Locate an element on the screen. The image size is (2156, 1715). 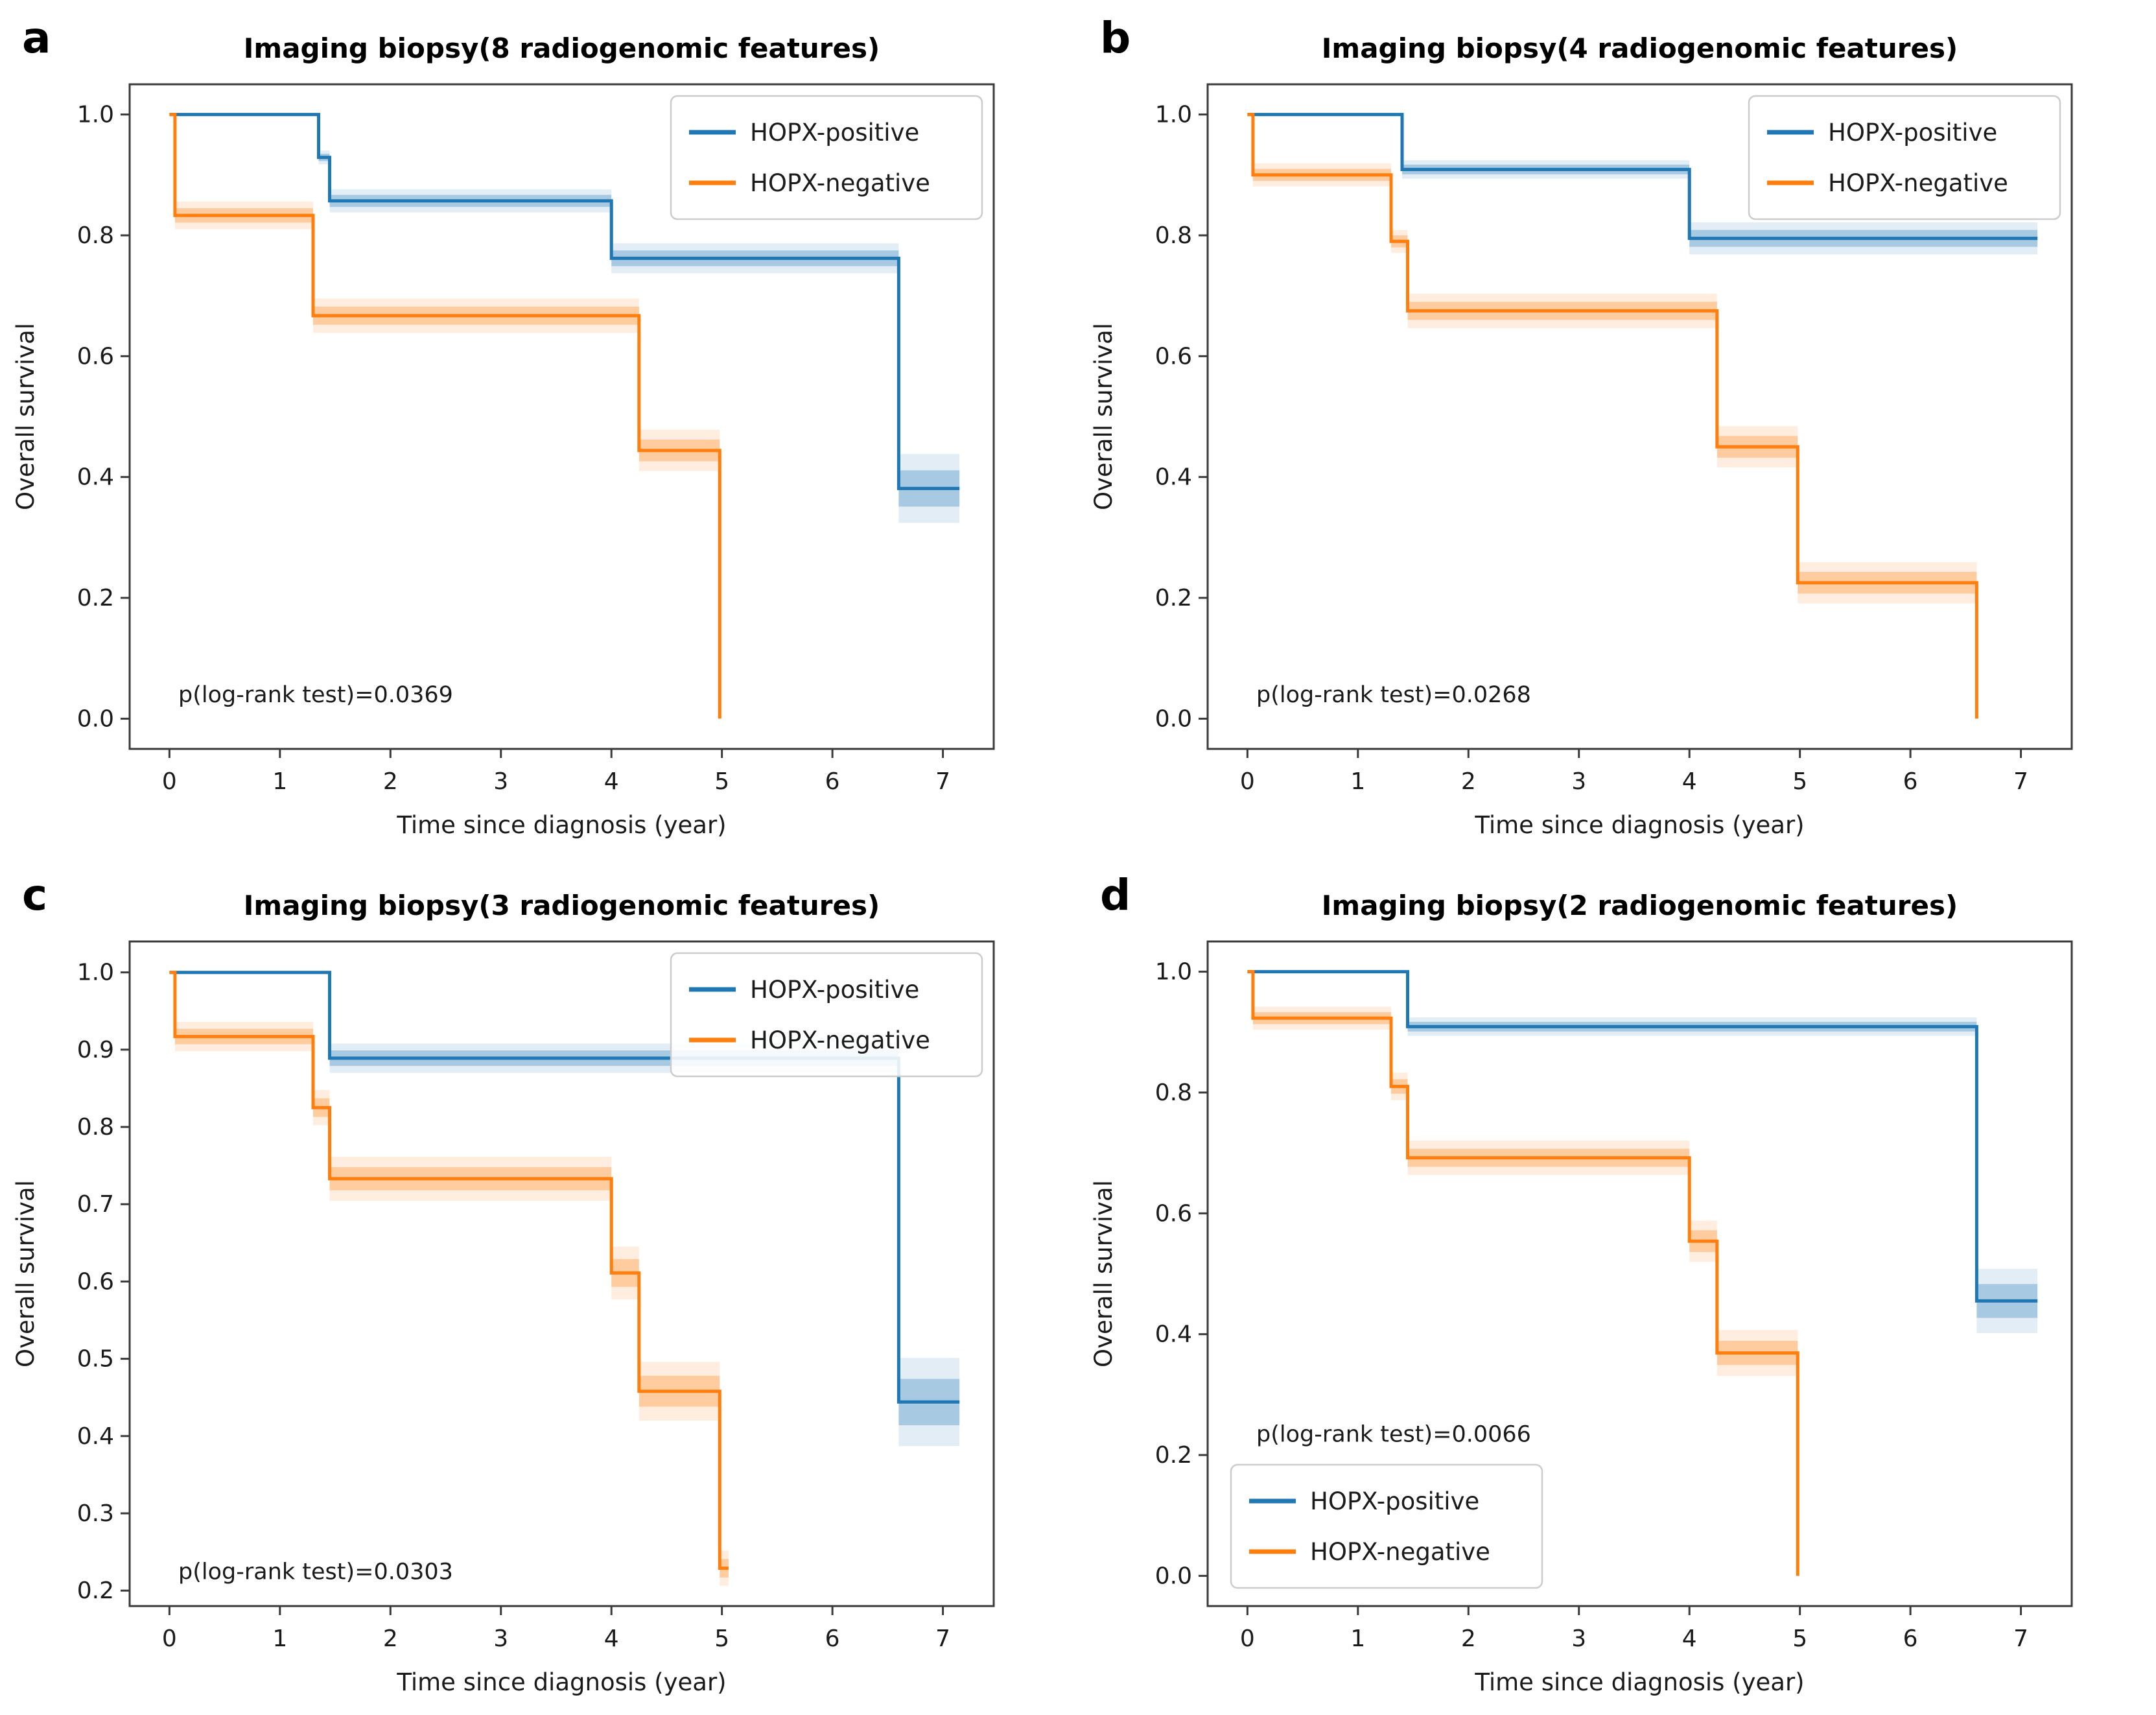
hopx-negative-confidence-band is located at coordinates (451, 1303).